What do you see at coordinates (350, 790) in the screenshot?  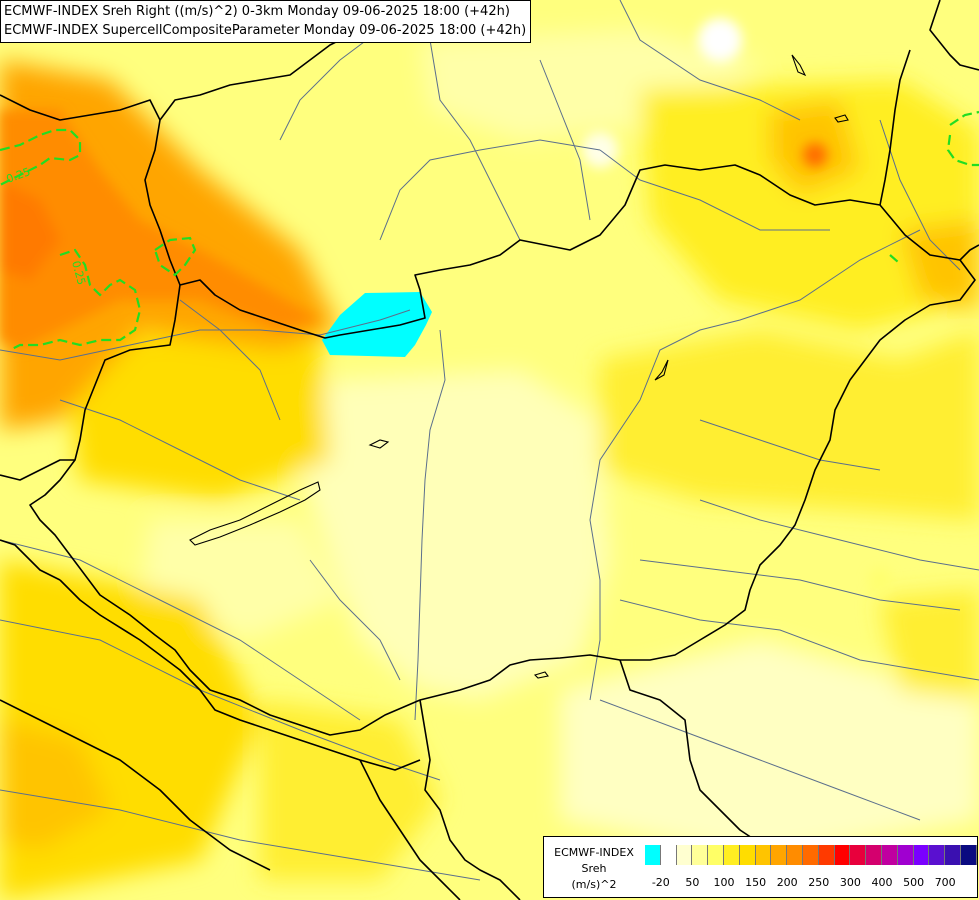 I see `sreh-yellow-south` at bounding box center [350, 790].